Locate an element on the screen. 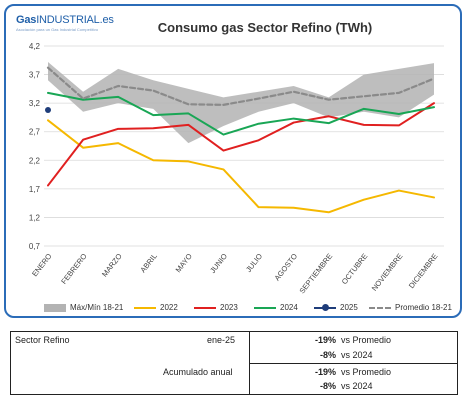 This screenshot has height=400, width=468. legend-item: Promedio 18-21 is located at coordinates (410, 307).